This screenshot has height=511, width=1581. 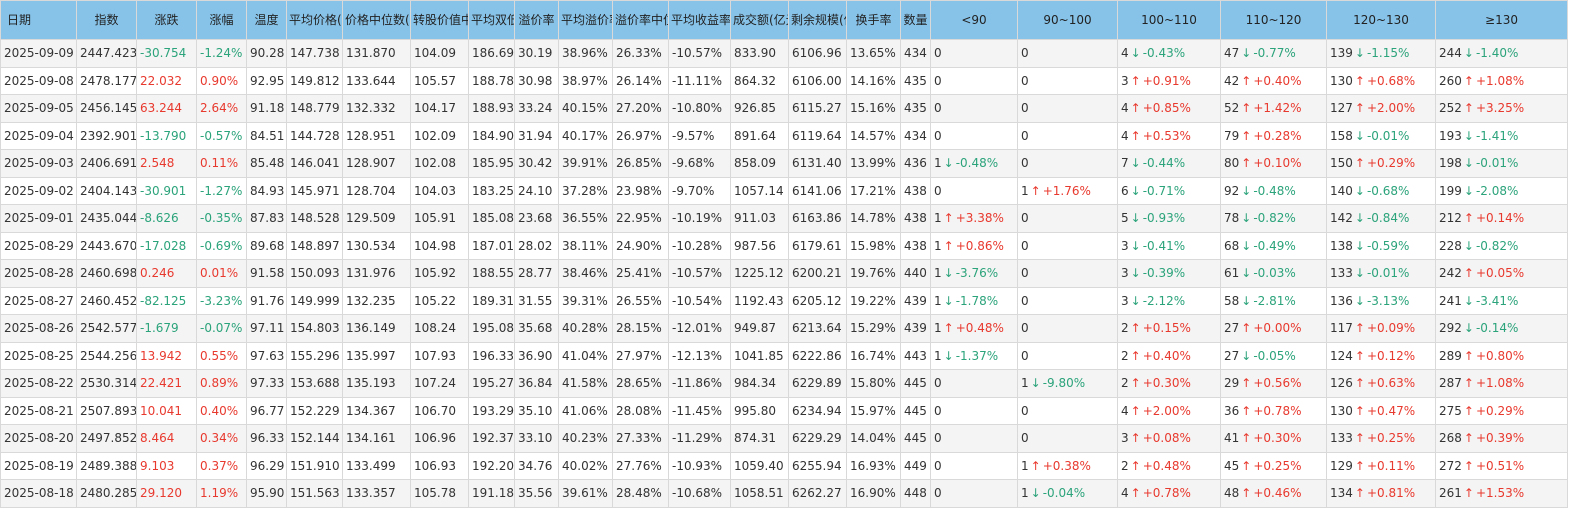 I want to click on header-avg-premium-rate: 平均溢价率, so click(x=585, y=20).